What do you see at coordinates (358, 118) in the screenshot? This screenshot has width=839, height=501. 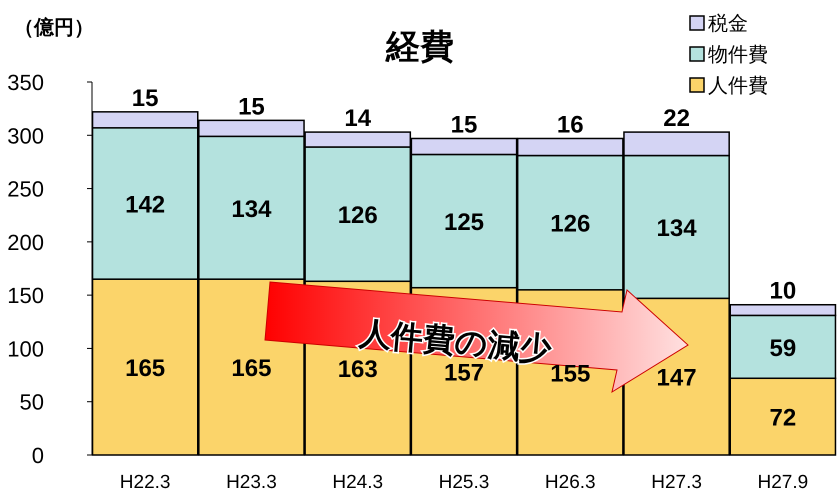 I see `labels-税金: 14` at bounding box center [358, 118].